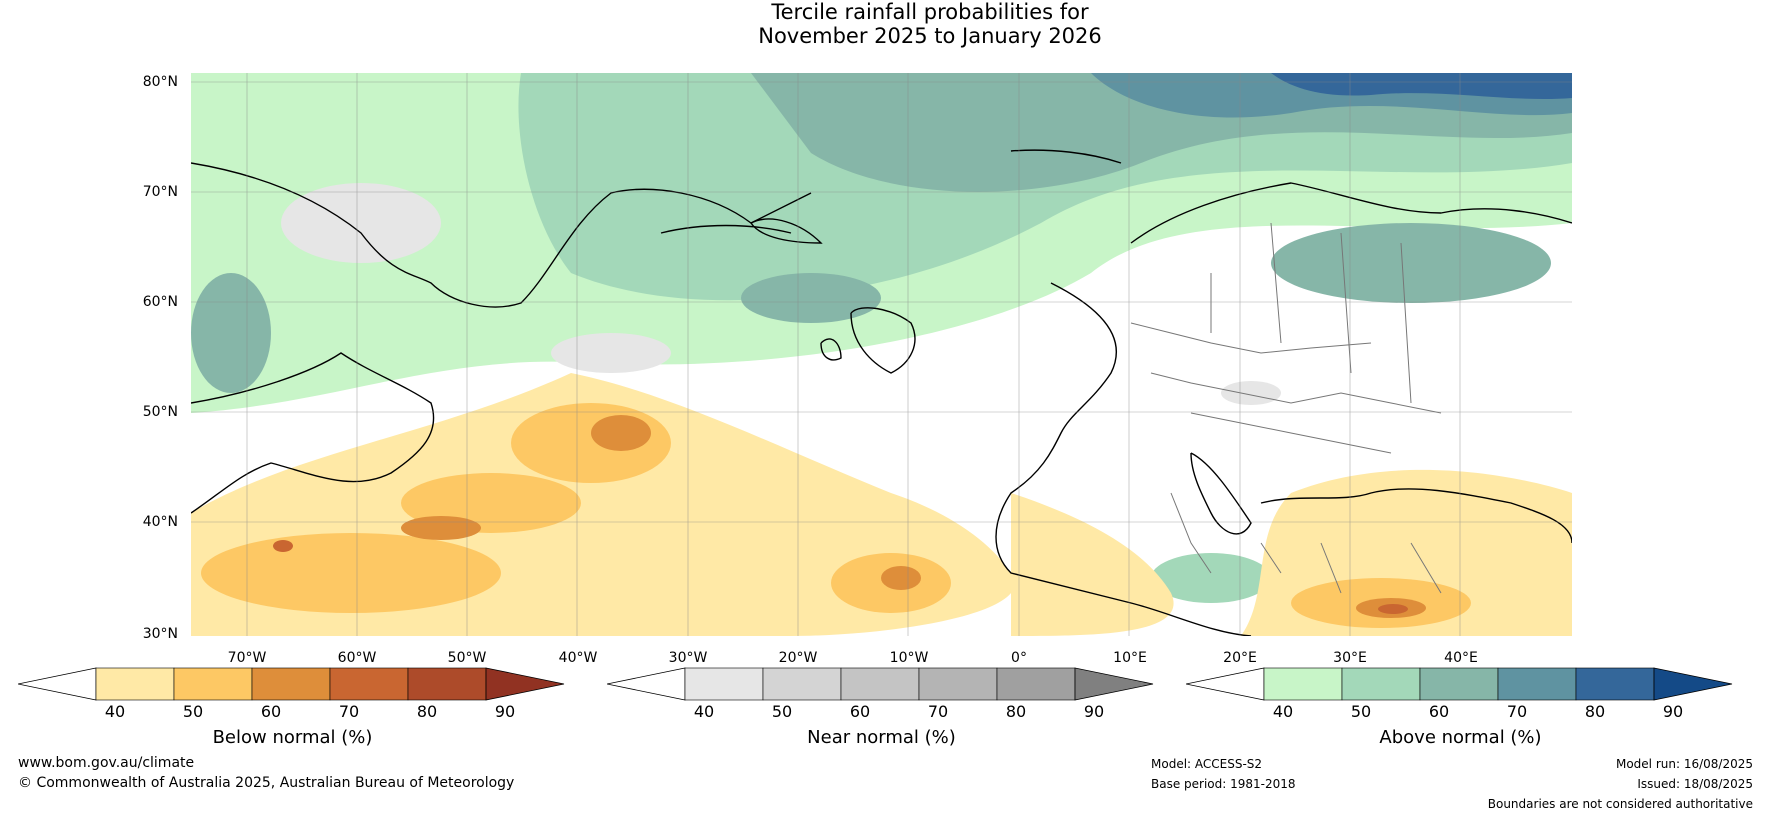 The width and height of the screenshot is (1770, 816). I want to click on title-line-2: November 2025 to January 2026, so click(930, 36).